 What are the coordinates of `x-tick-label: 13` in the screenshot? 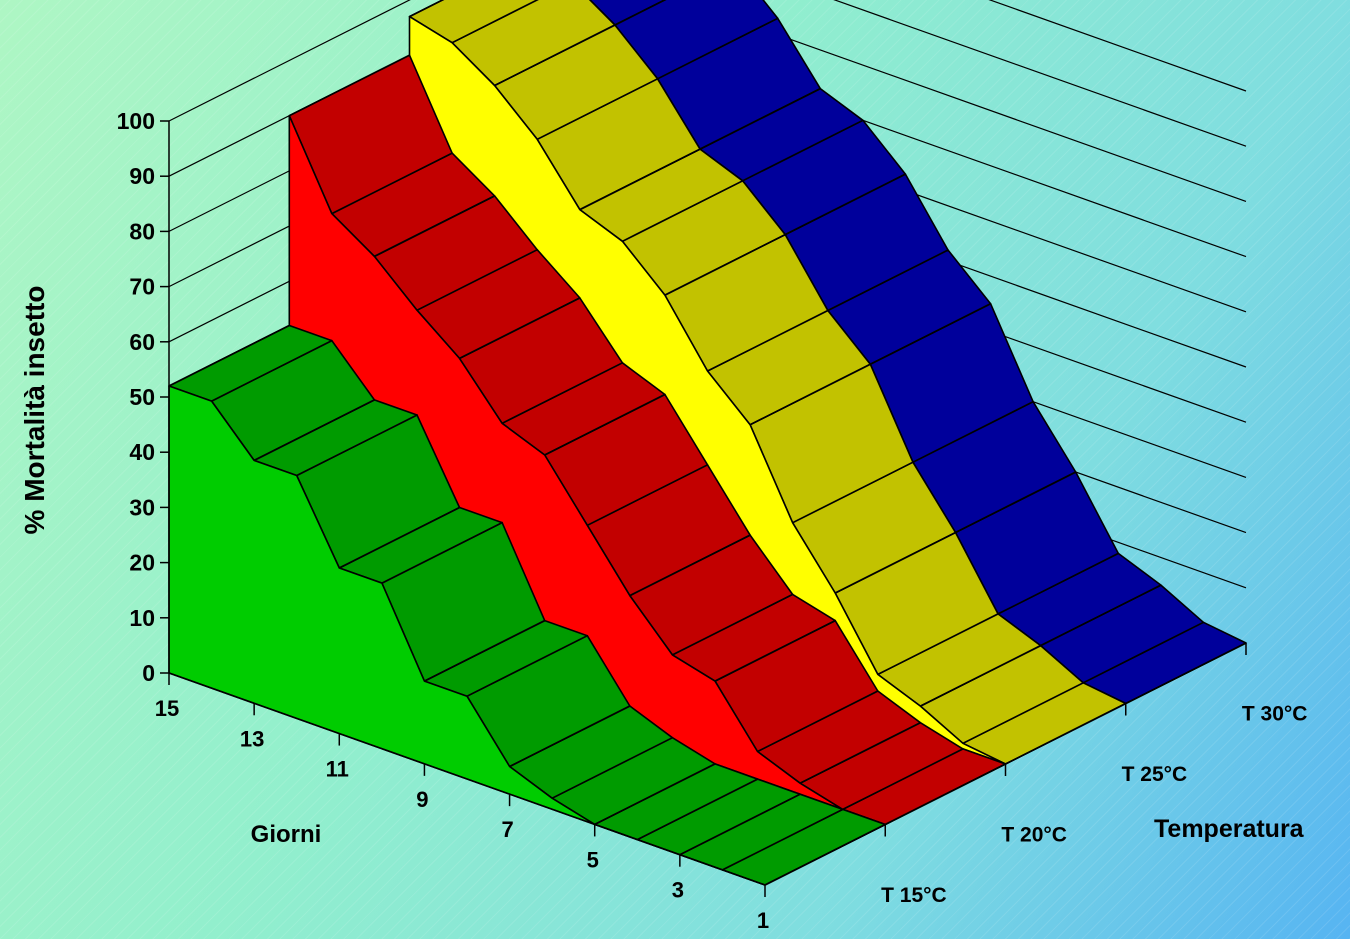 It's located at (252, 738).